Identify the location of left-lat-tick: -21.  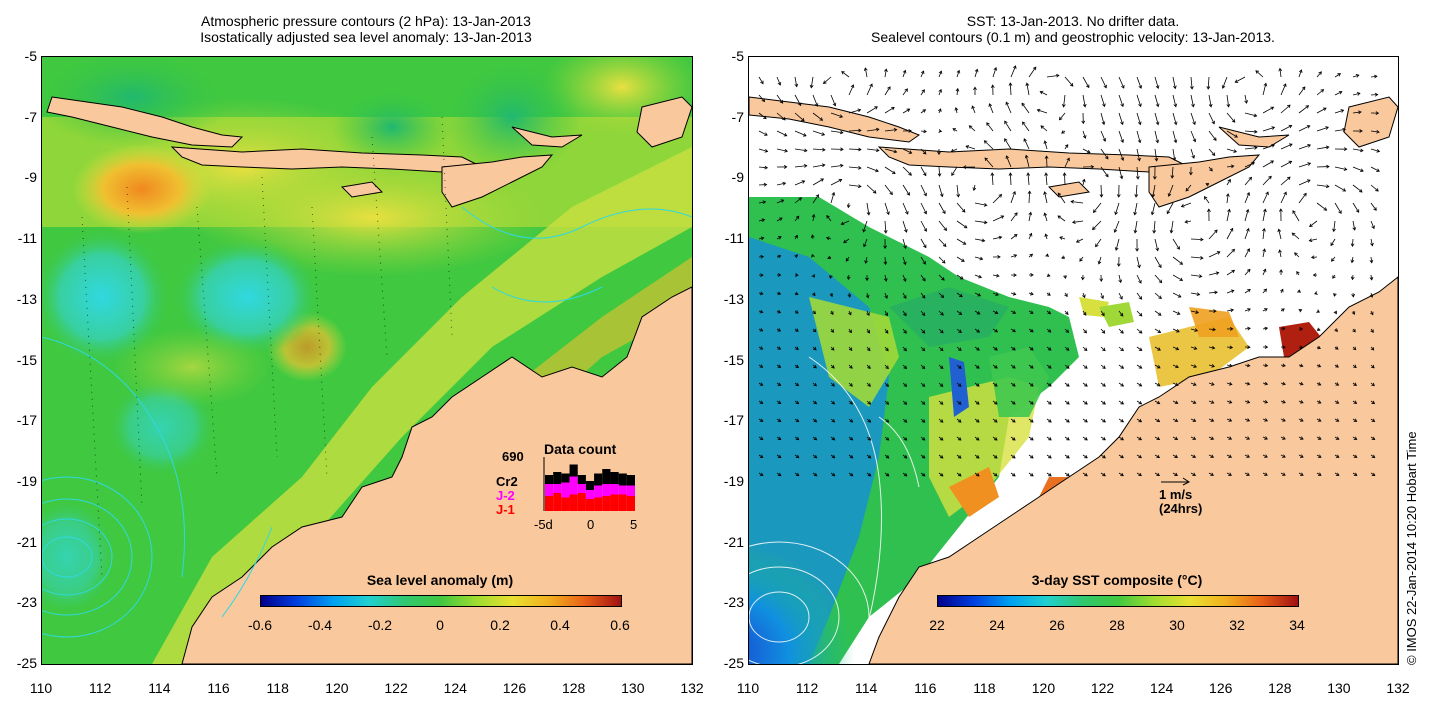
(26, 541).